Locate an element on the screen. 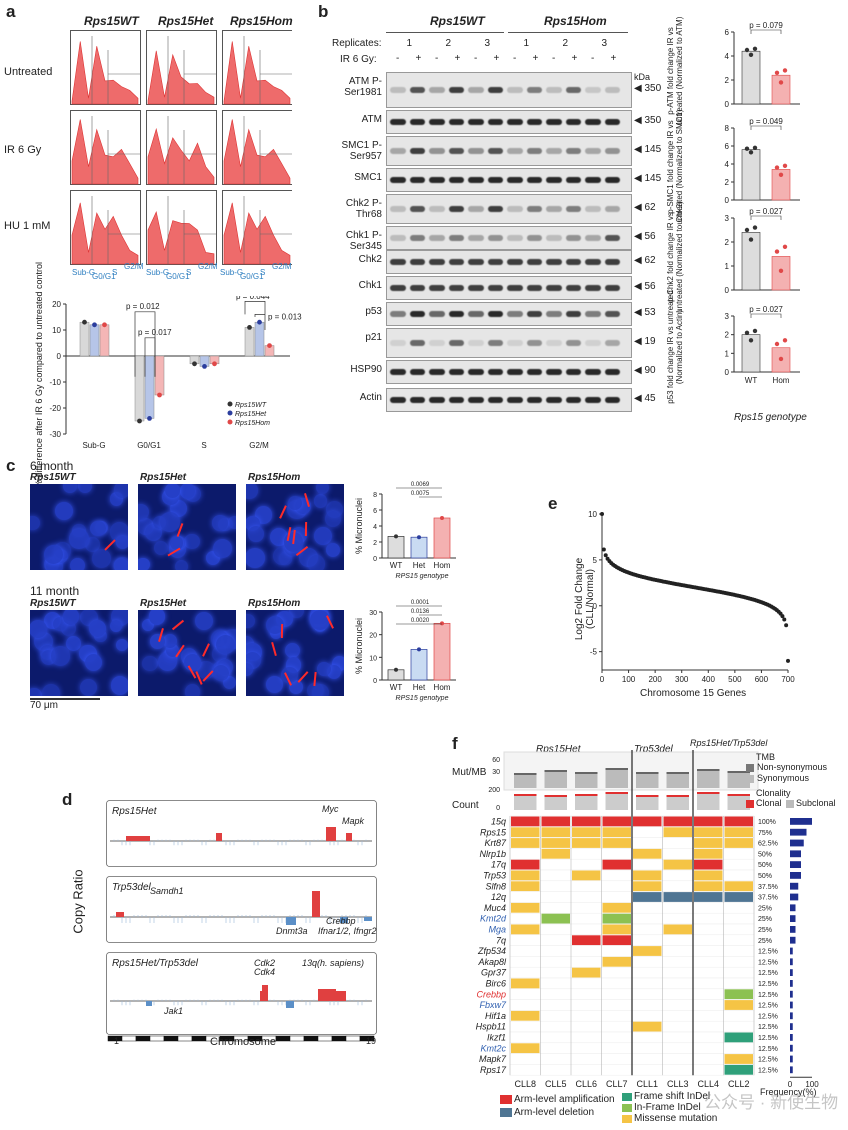  f-mut-tick-60: 60 is located at coordinates (496, 760).